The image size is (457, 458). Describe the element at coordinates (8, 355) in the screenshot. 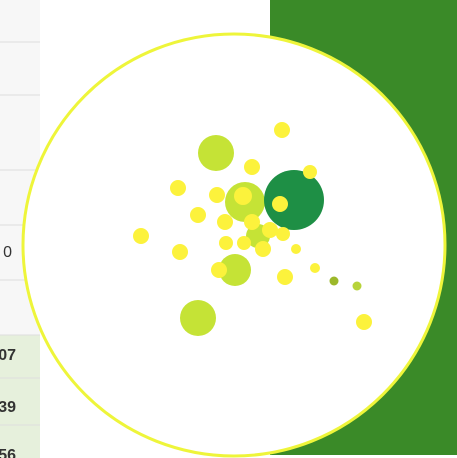

I see `cell: 07` at that location.